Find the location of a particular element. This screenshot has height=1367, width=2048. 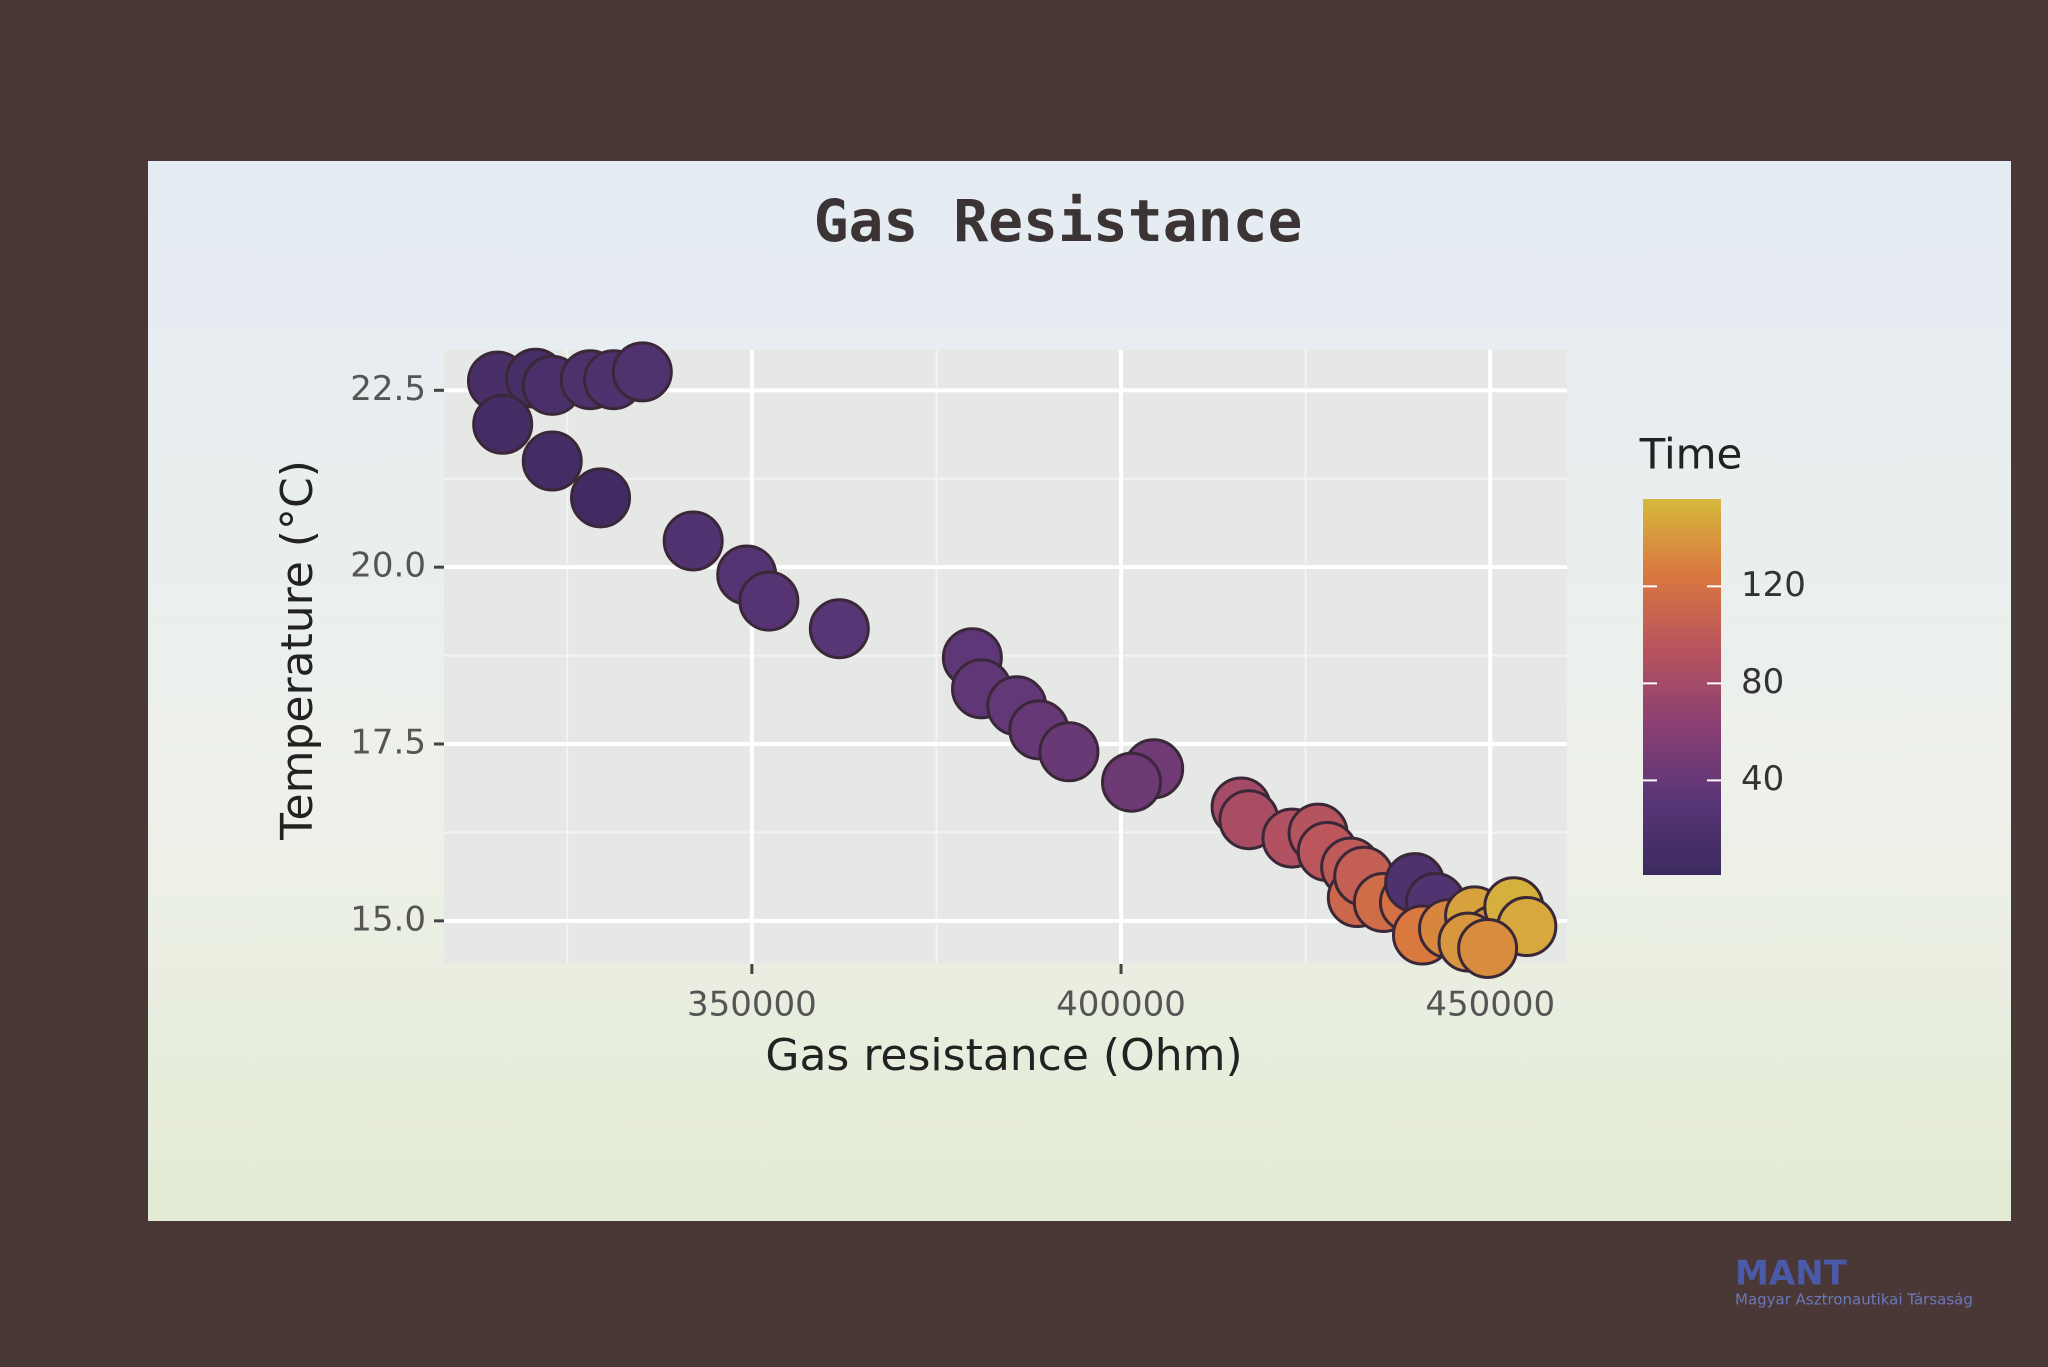

watermark-subtitle: Magyar Asztronautikai Társaság is located at coordinates (1854, 1300).